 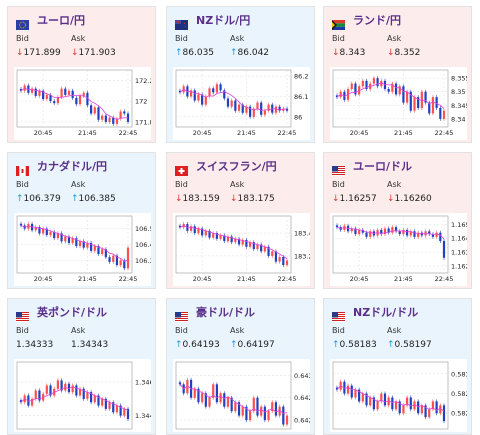 I want to click on card-title: スイスフラン/円, so click(x=226, y=167).